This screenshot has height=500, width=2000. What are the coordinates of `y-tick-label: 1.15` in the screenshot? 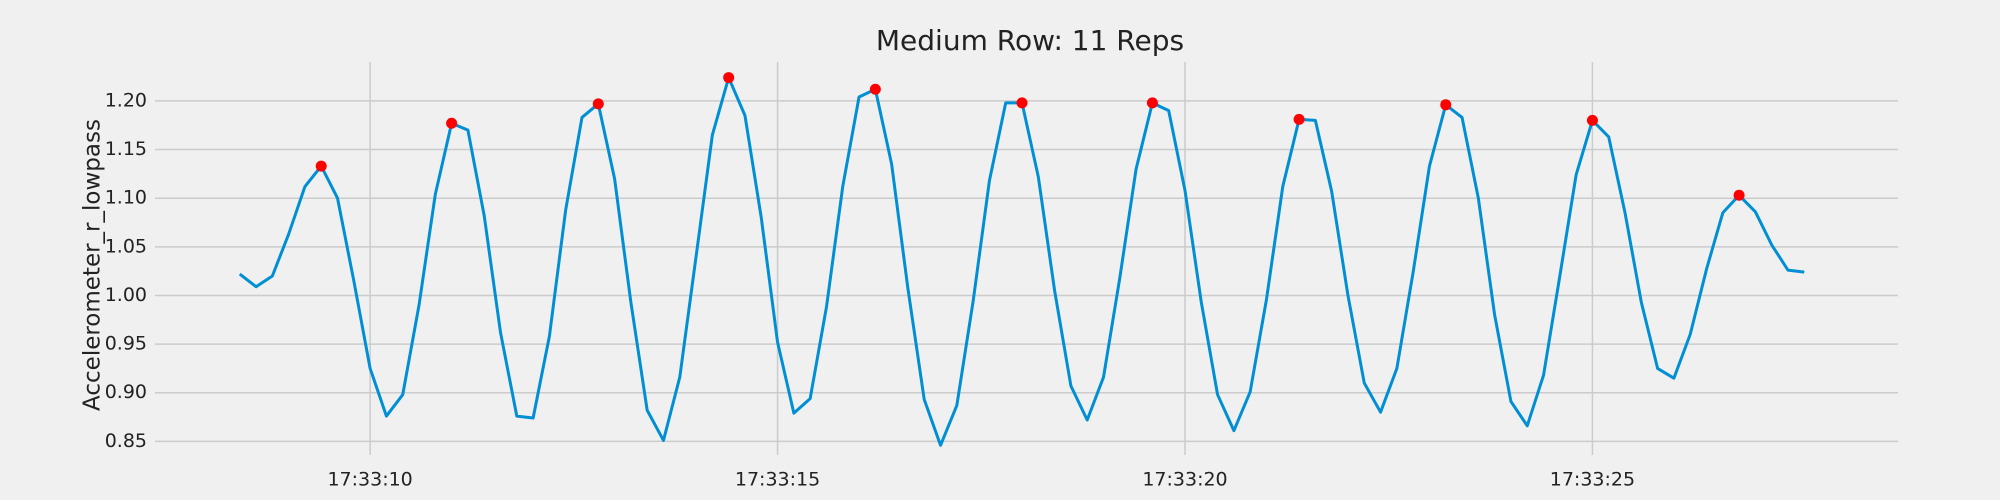 It's located at (126, 149).